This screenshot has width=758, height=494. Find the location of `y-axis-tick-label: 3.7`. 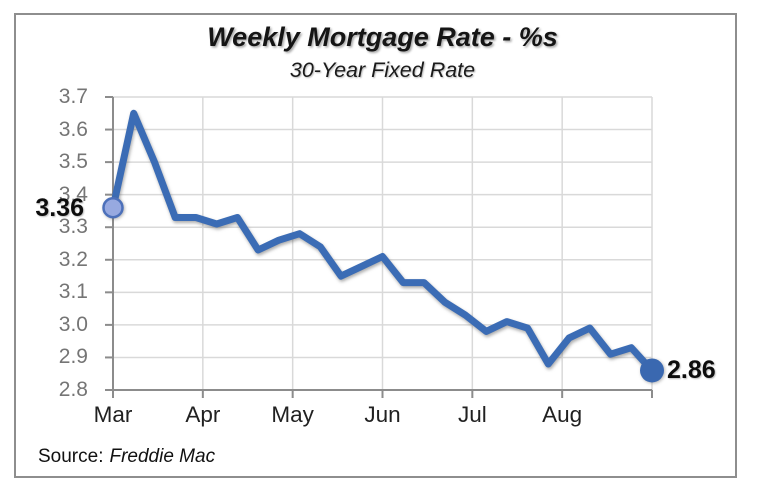

y-axis-tick-label: 3.7 is located at coordinates (73, 96).